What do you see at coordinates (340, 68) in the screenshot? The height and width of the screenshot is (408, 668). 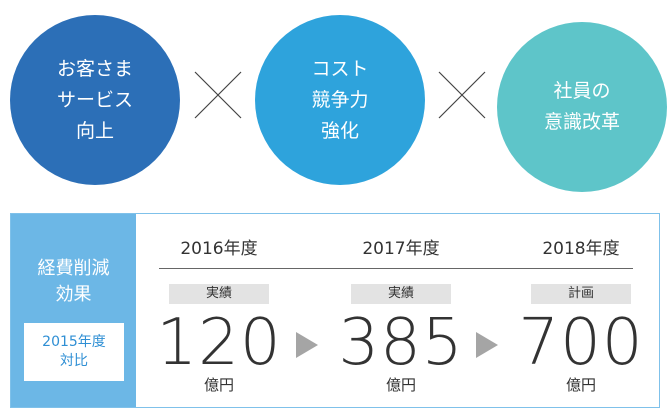 I see `text-line: コスト` at bounding box center [340, 68].